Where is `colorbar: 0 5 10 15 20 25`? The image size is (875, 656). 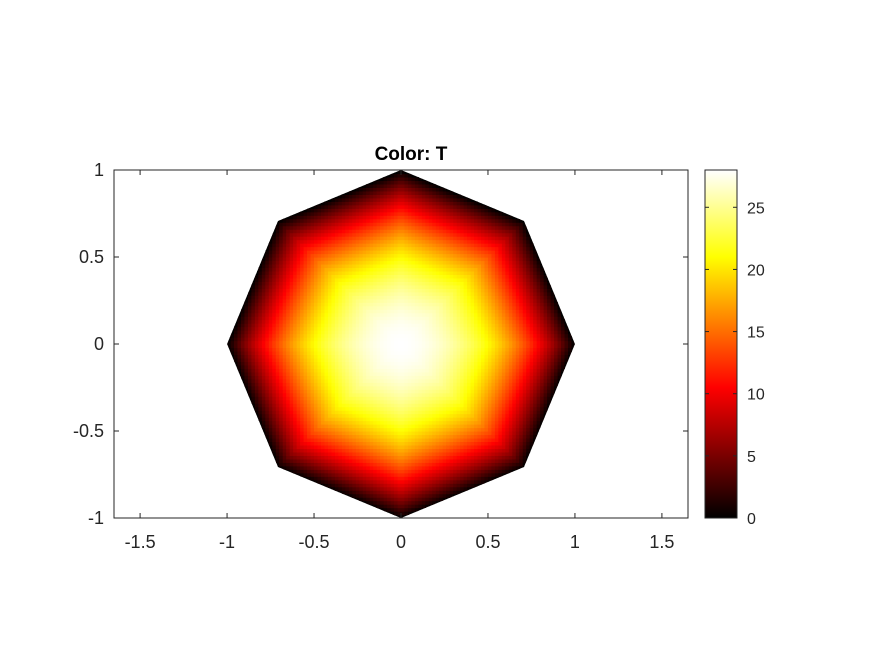
colorbar: 0 5 10 15 20 25 is located at coordinates (734, 348).